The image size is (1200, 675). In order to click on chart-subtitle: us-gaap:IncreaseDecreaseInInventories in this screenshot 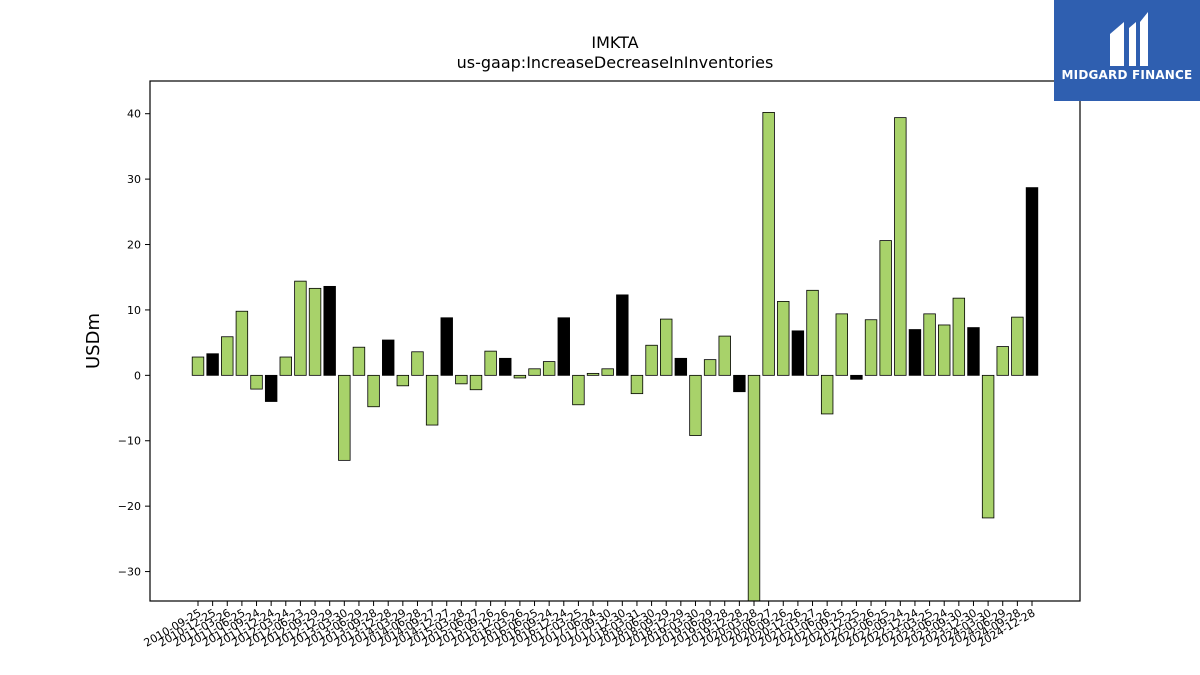, I will do `click(615, 62)`.